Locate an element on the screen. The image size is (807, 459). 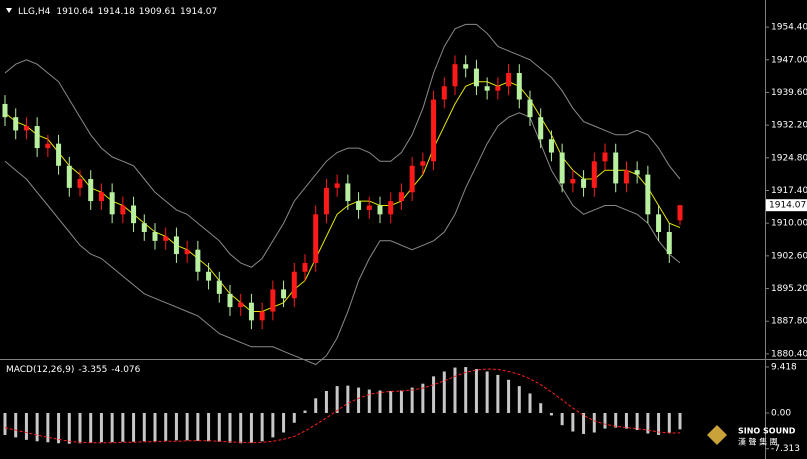
y-tick-label: 1939.60 is located at coordinates (789, 93).